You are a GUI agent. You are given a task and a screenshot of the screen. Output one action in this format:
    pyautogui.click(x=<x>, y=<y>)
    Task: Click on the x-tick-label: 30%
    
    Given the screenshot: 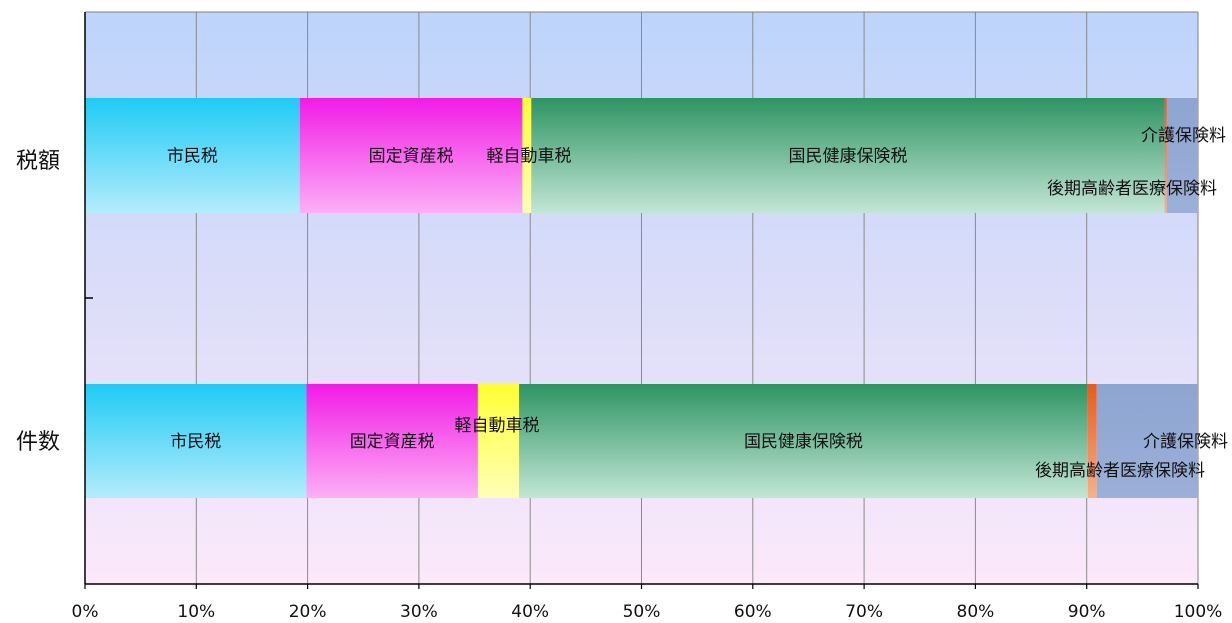 What is the action you would take?
    pyautogui.click(x=419, y=612)
    